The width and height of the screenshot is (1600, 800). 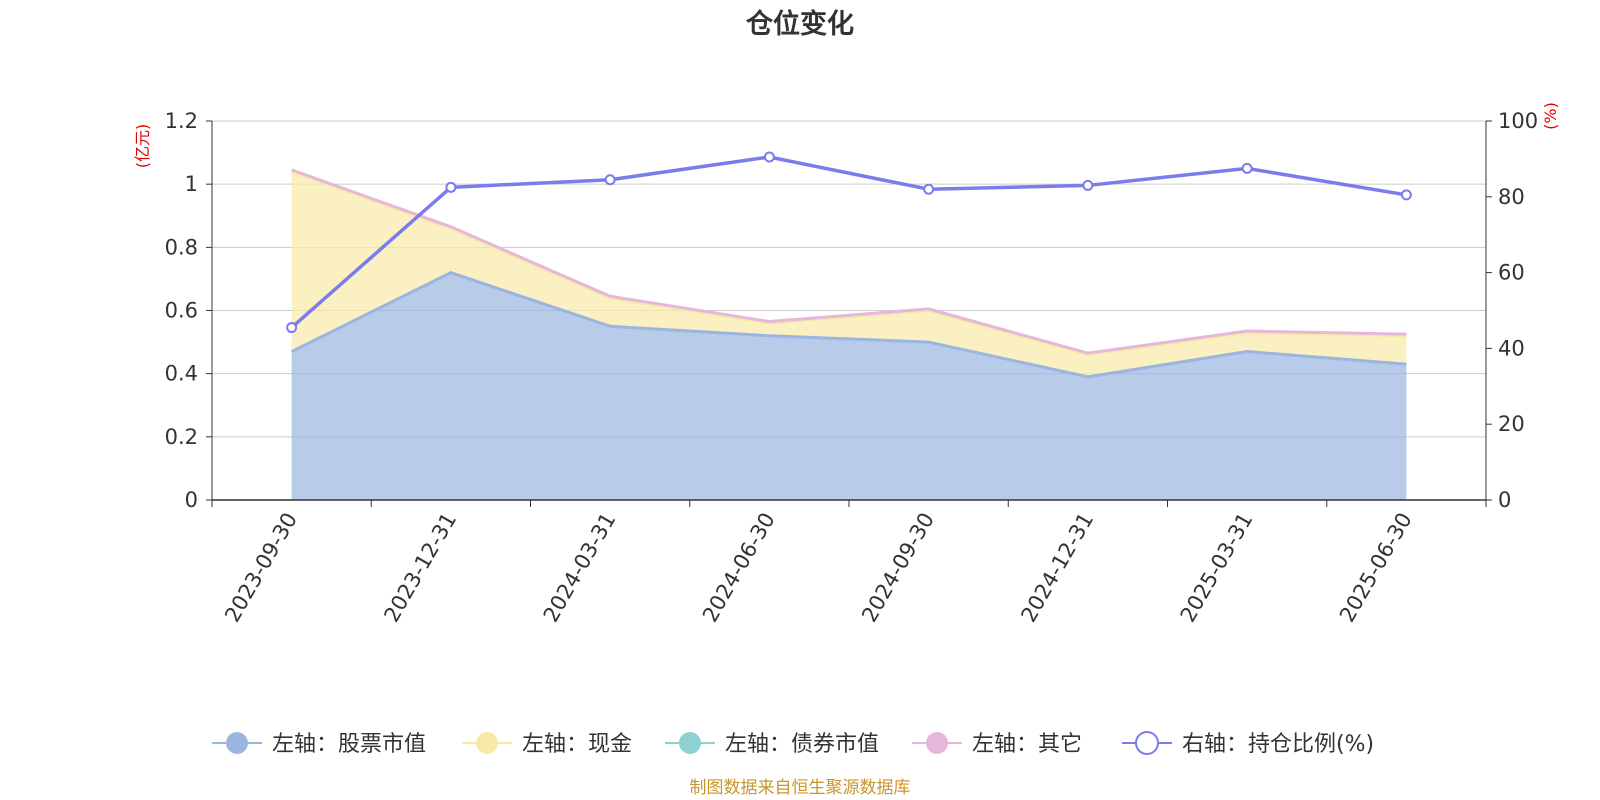 I want to click on right-tick-label: 60, so click(x=1511, y=273).